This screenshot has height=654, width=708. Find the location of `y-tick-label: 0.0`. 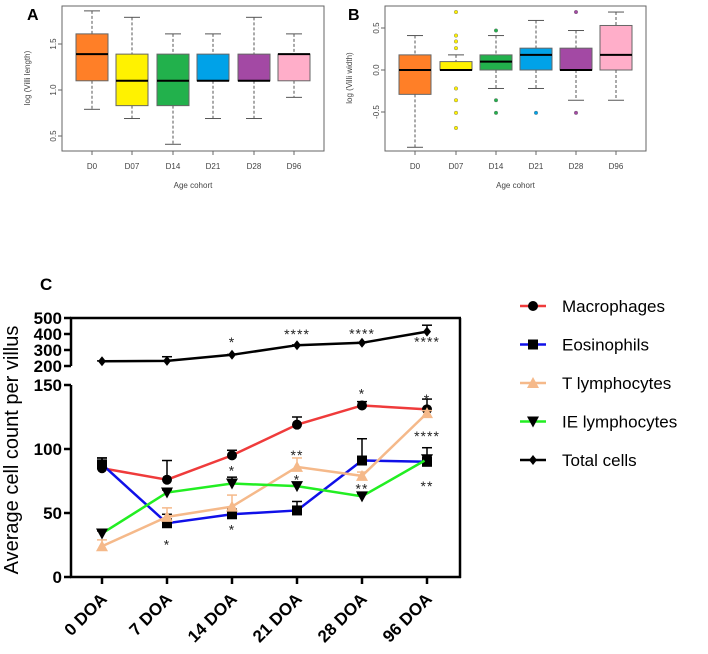

y-tick-label: 0.0 is located at coordinates (376, 70).